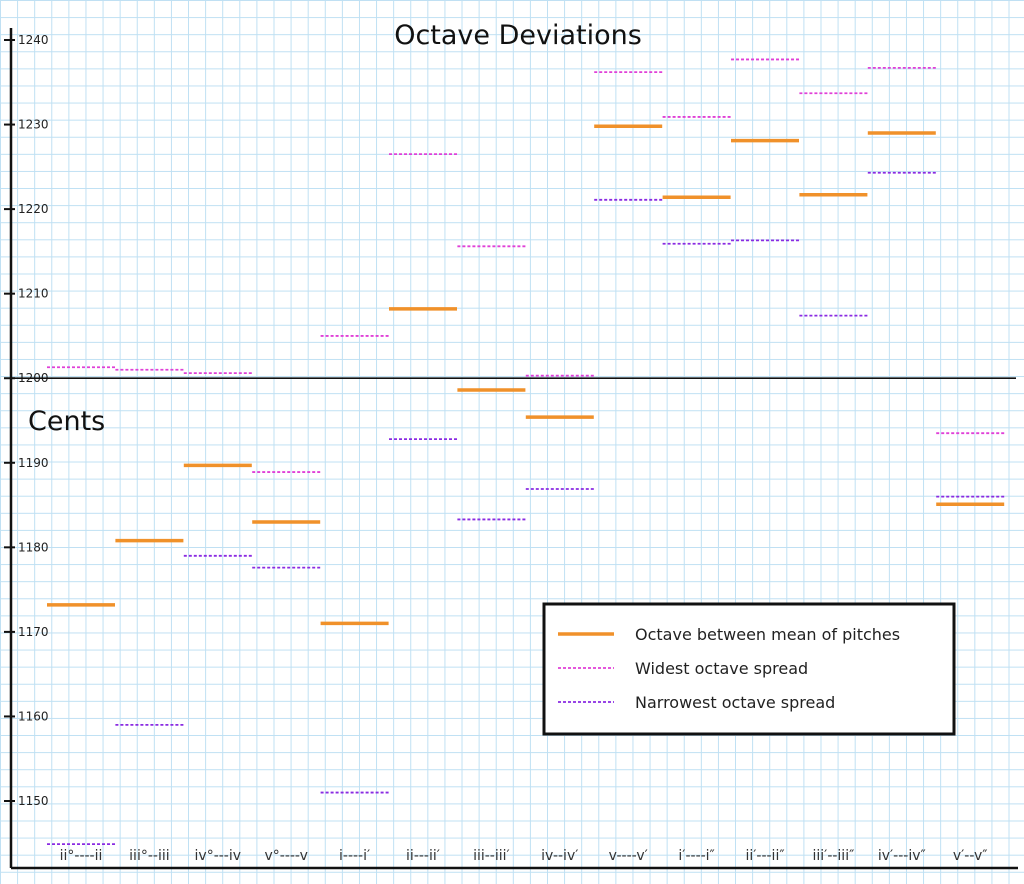 The width and height of the screenshot is (1024, 884). What do you see at coordinates (764, 856) in the screenshot?
I see `category-label: ii′---ii″` at bounding box center [764, 856].